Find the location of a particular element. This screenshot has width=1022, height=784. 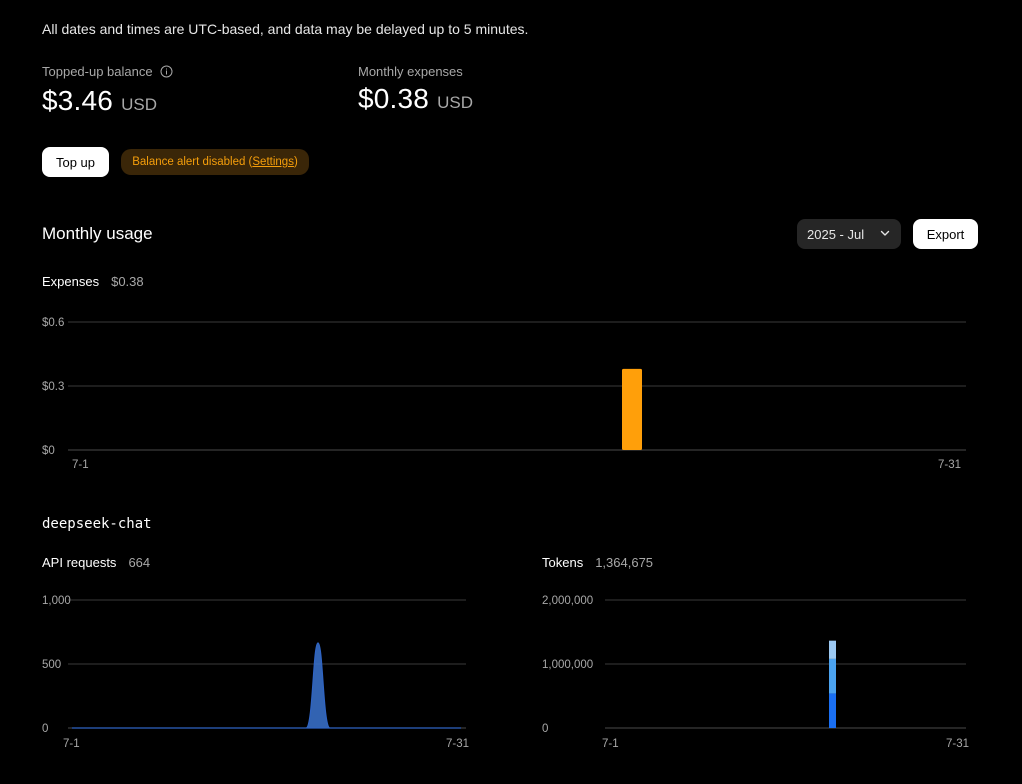

api-requests-chart: 1,000 500 0 7-1 7-31 is located at coordinates (255, 672).